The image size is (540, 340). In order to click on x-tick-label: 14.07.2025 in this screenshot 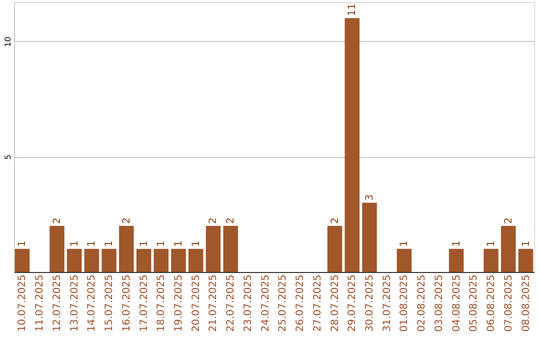, I will do `click(92, 303)`.